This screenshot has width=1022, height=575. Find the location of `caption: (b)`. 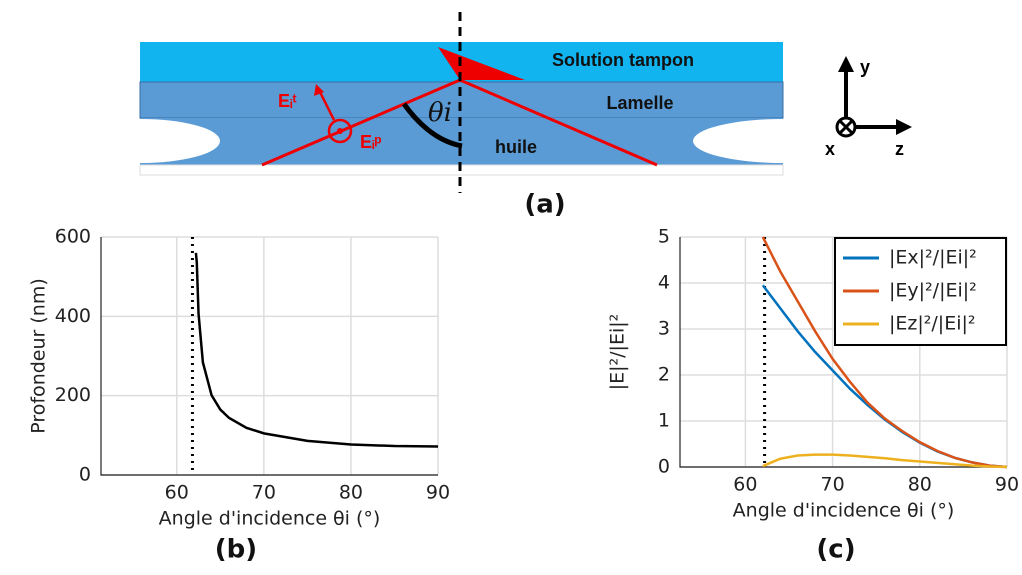

caption: (b) is located at coordinates (236, 550).